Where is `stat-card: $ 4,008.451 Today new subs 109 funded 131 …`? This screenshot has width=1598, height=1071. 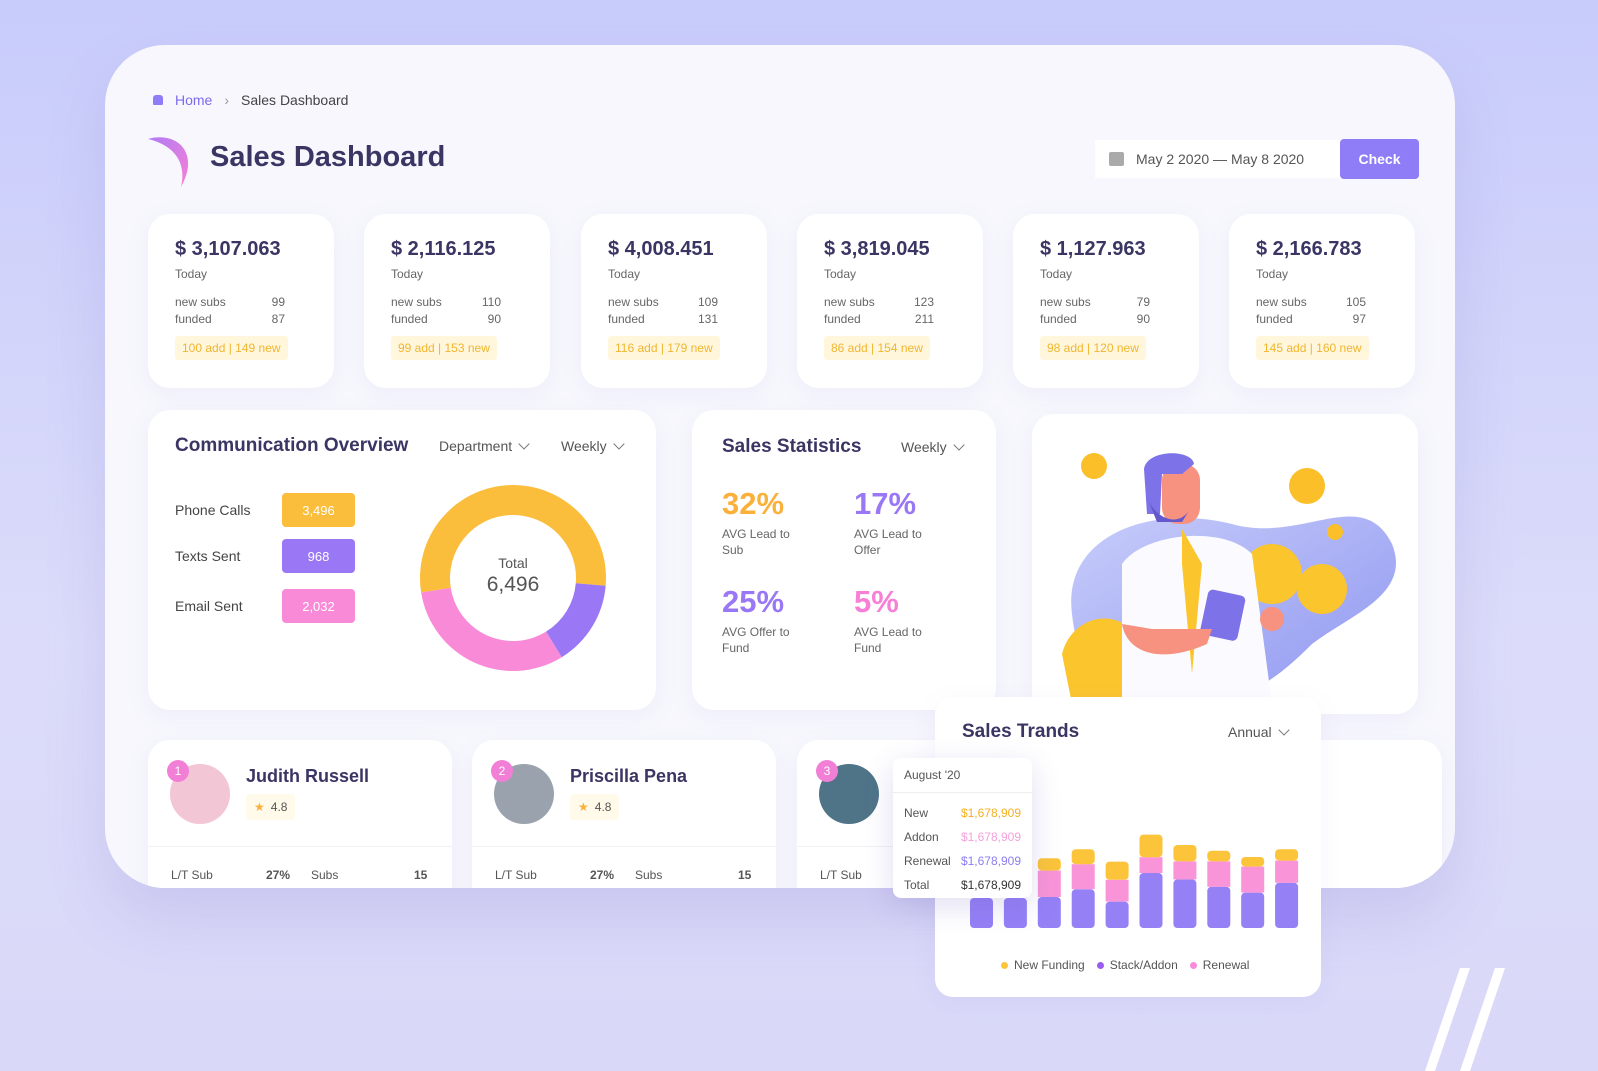 stat-card: $ 4,008.451 Today new subs 109 funded 131 … is located at coordinates (674, 301).